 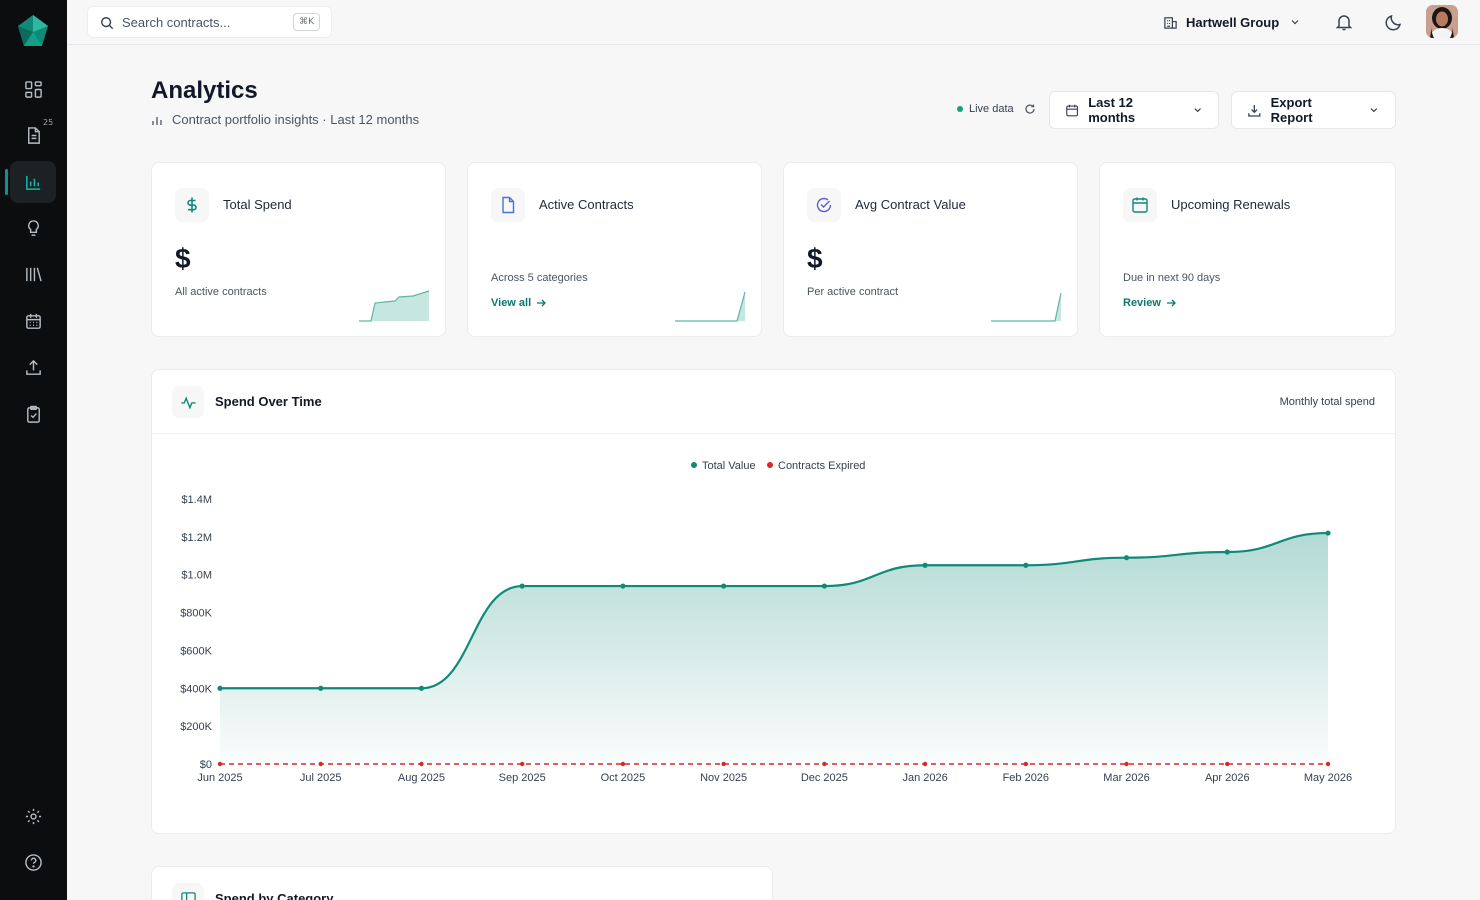 I want to click on y-tick-label: $1.0M, so click(x=196, y=576).